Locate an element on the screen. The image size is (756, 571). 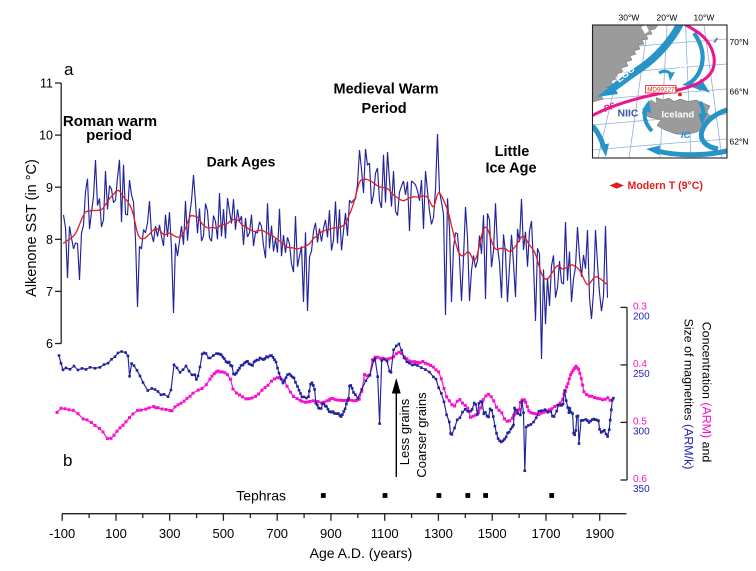
svg-text: Age A.D. (years) is located at coordinates (361, 553).